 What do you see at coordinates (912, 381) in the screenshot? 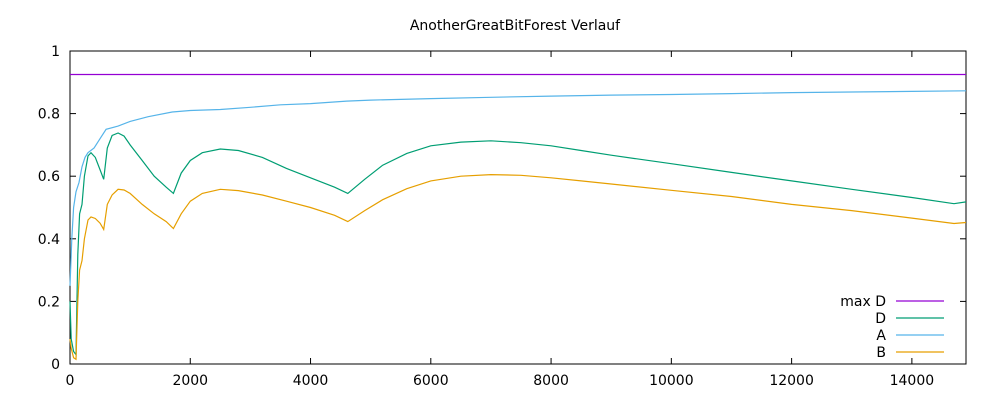
I see `x-tick-label: 14000` at bounding box center [912, 381].